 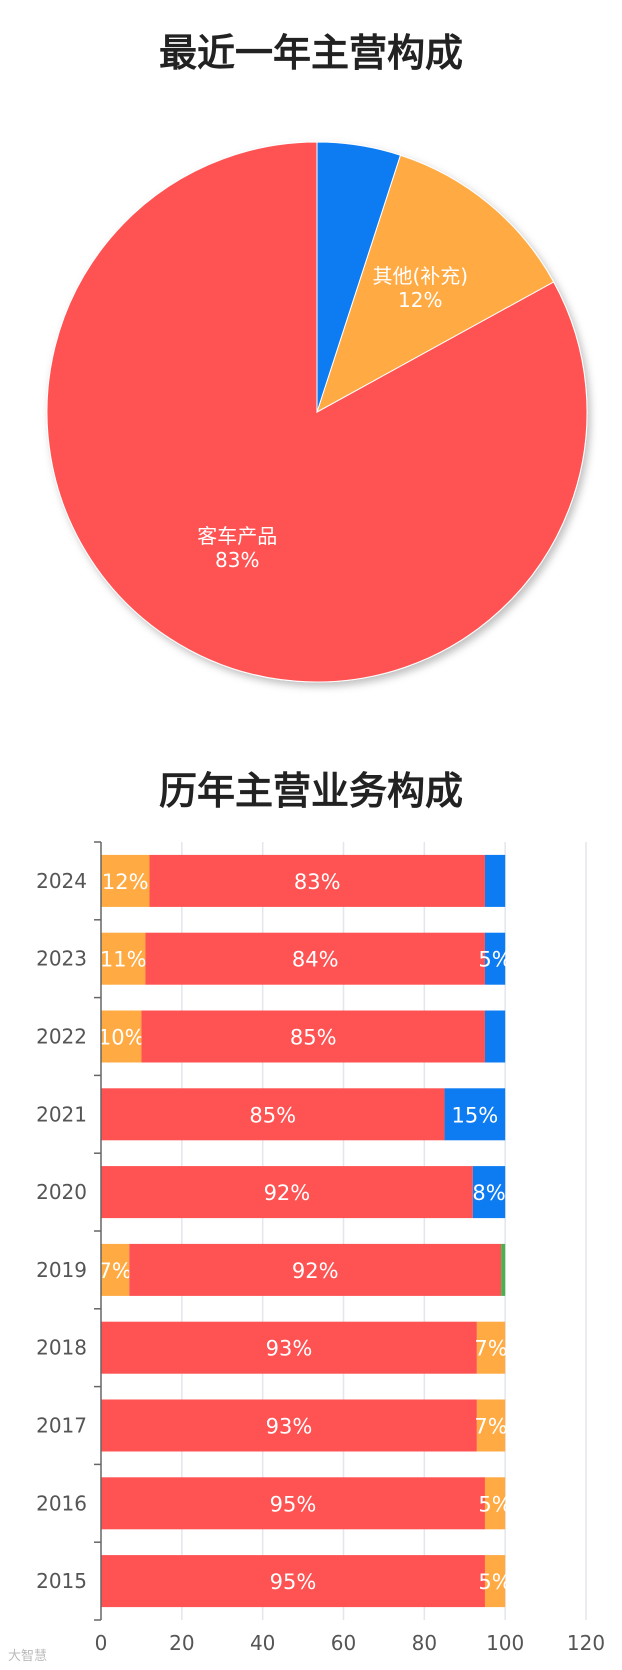 I want to click on bar-label-2021-1: 15%, so click(x=475, y=1115).